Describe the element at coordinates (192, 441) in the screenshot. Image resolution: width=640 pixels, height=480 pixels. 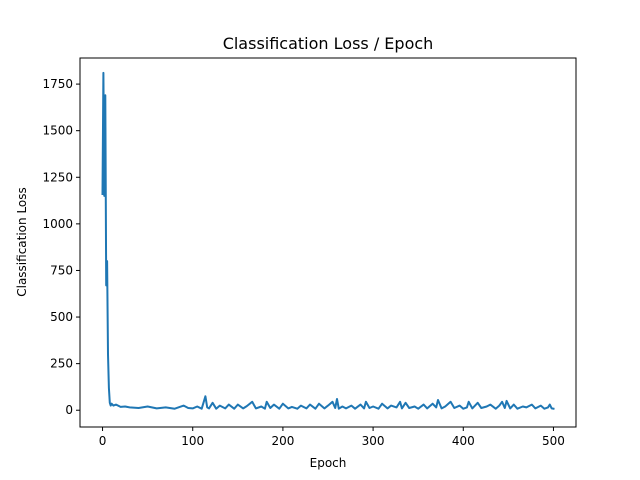
I see `x-tick-label: 100` at that location.